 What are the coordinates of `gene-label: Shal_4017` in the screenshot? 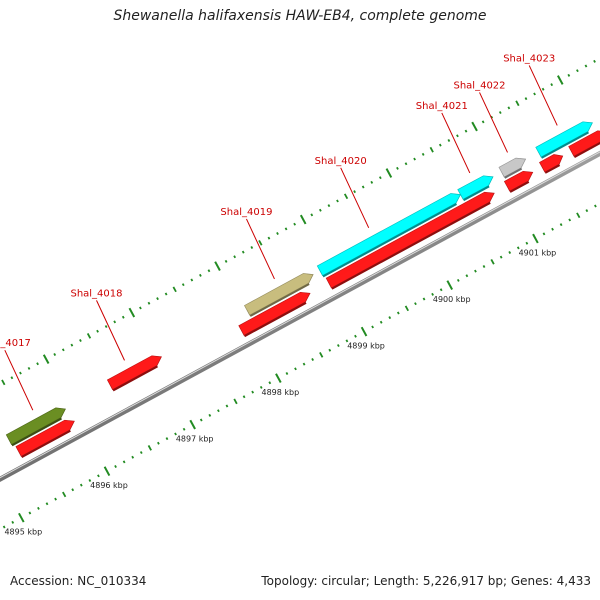 It's located at (15, 343).